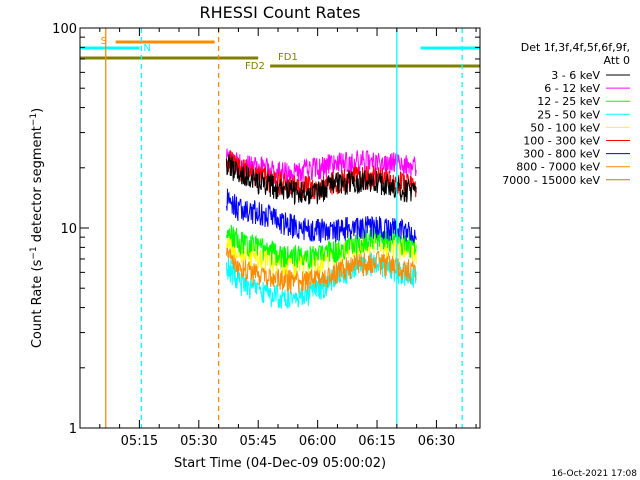 The width and height of the screenshot is (640, 480). What do you see at coordinates (565, 127) in the screenshot?
I see `legend-label: 50 - 100 keV` at bounding box center [565, 127].